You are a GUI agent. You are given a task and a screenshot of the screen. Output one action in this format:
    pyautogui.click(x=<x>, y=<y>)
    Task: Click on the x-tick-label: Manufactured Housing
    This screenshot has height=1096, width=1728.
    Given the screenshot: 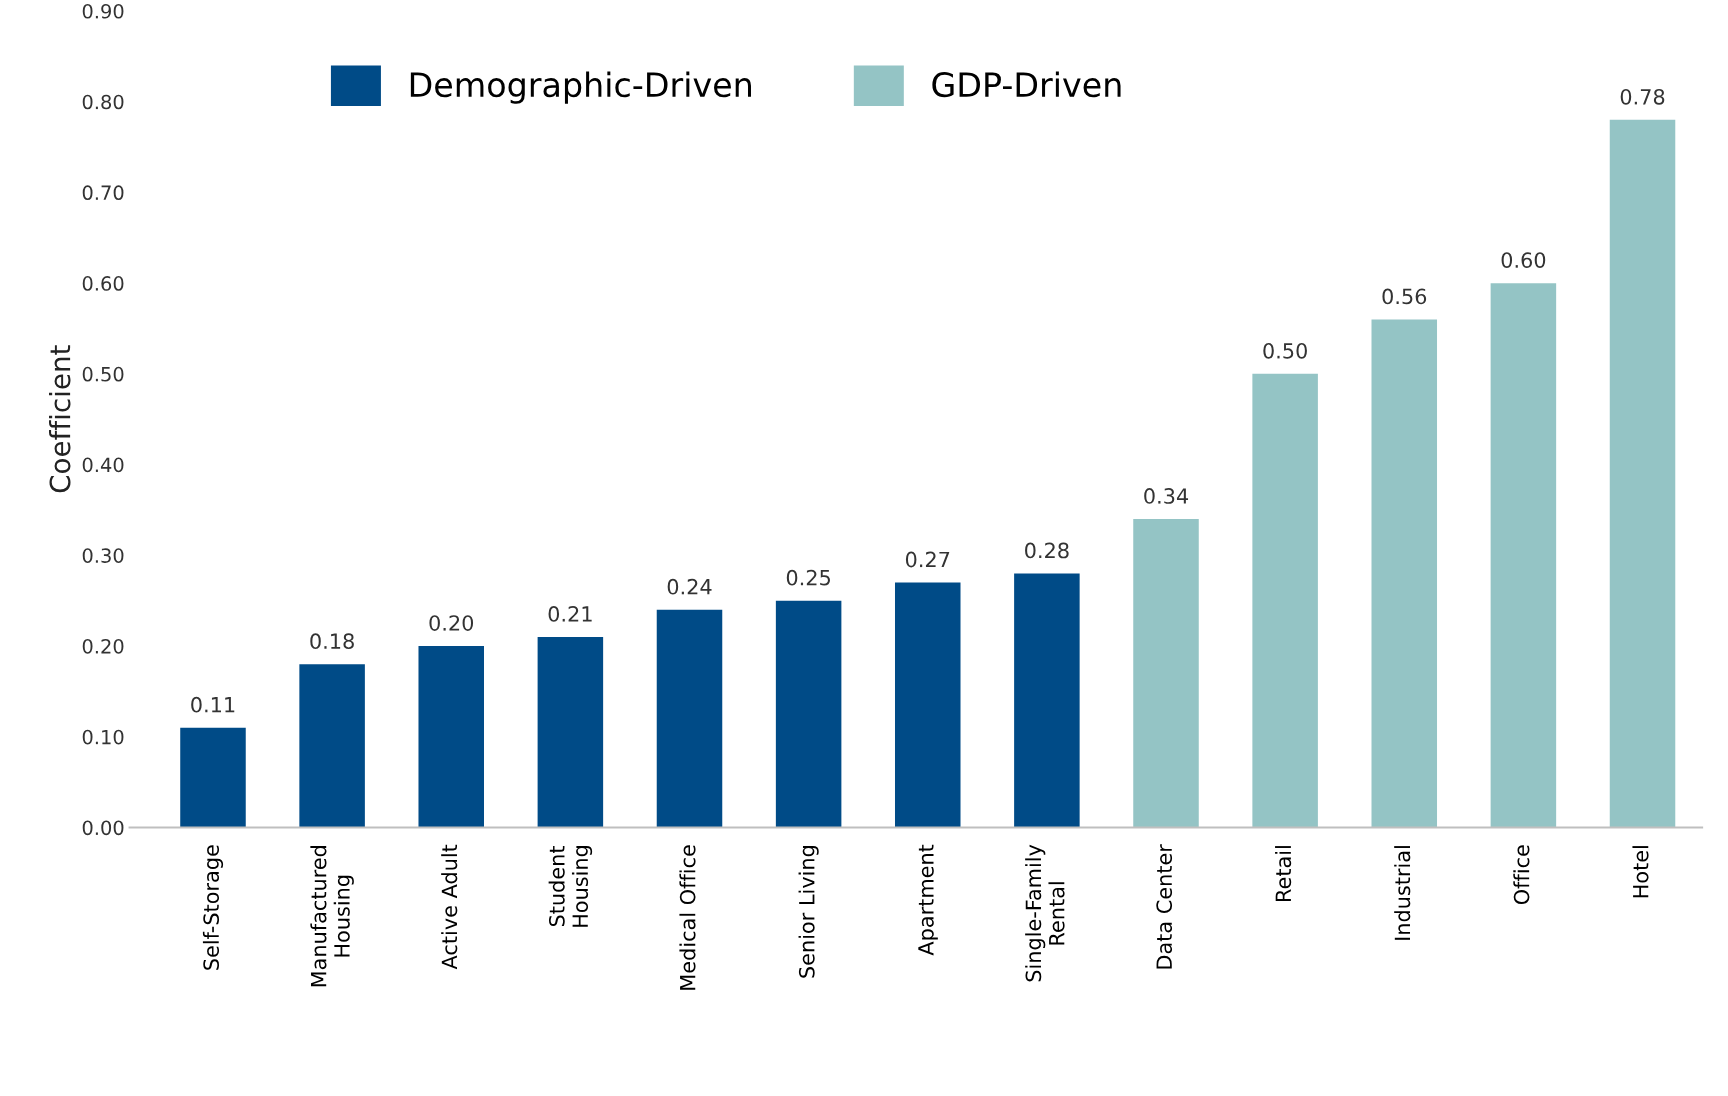 What is the action you would take?
    pyautogui.click(x=332, y=916)
    